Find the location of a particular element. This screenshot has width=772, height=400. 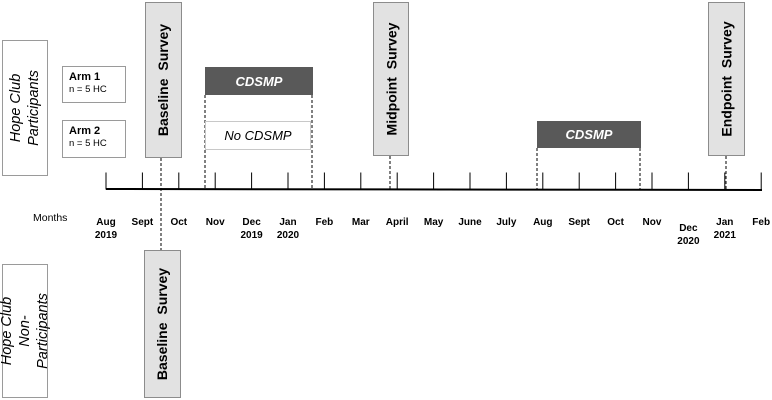

midpoint-survey: Midpoint Survey is located at coordinates (391, 79).